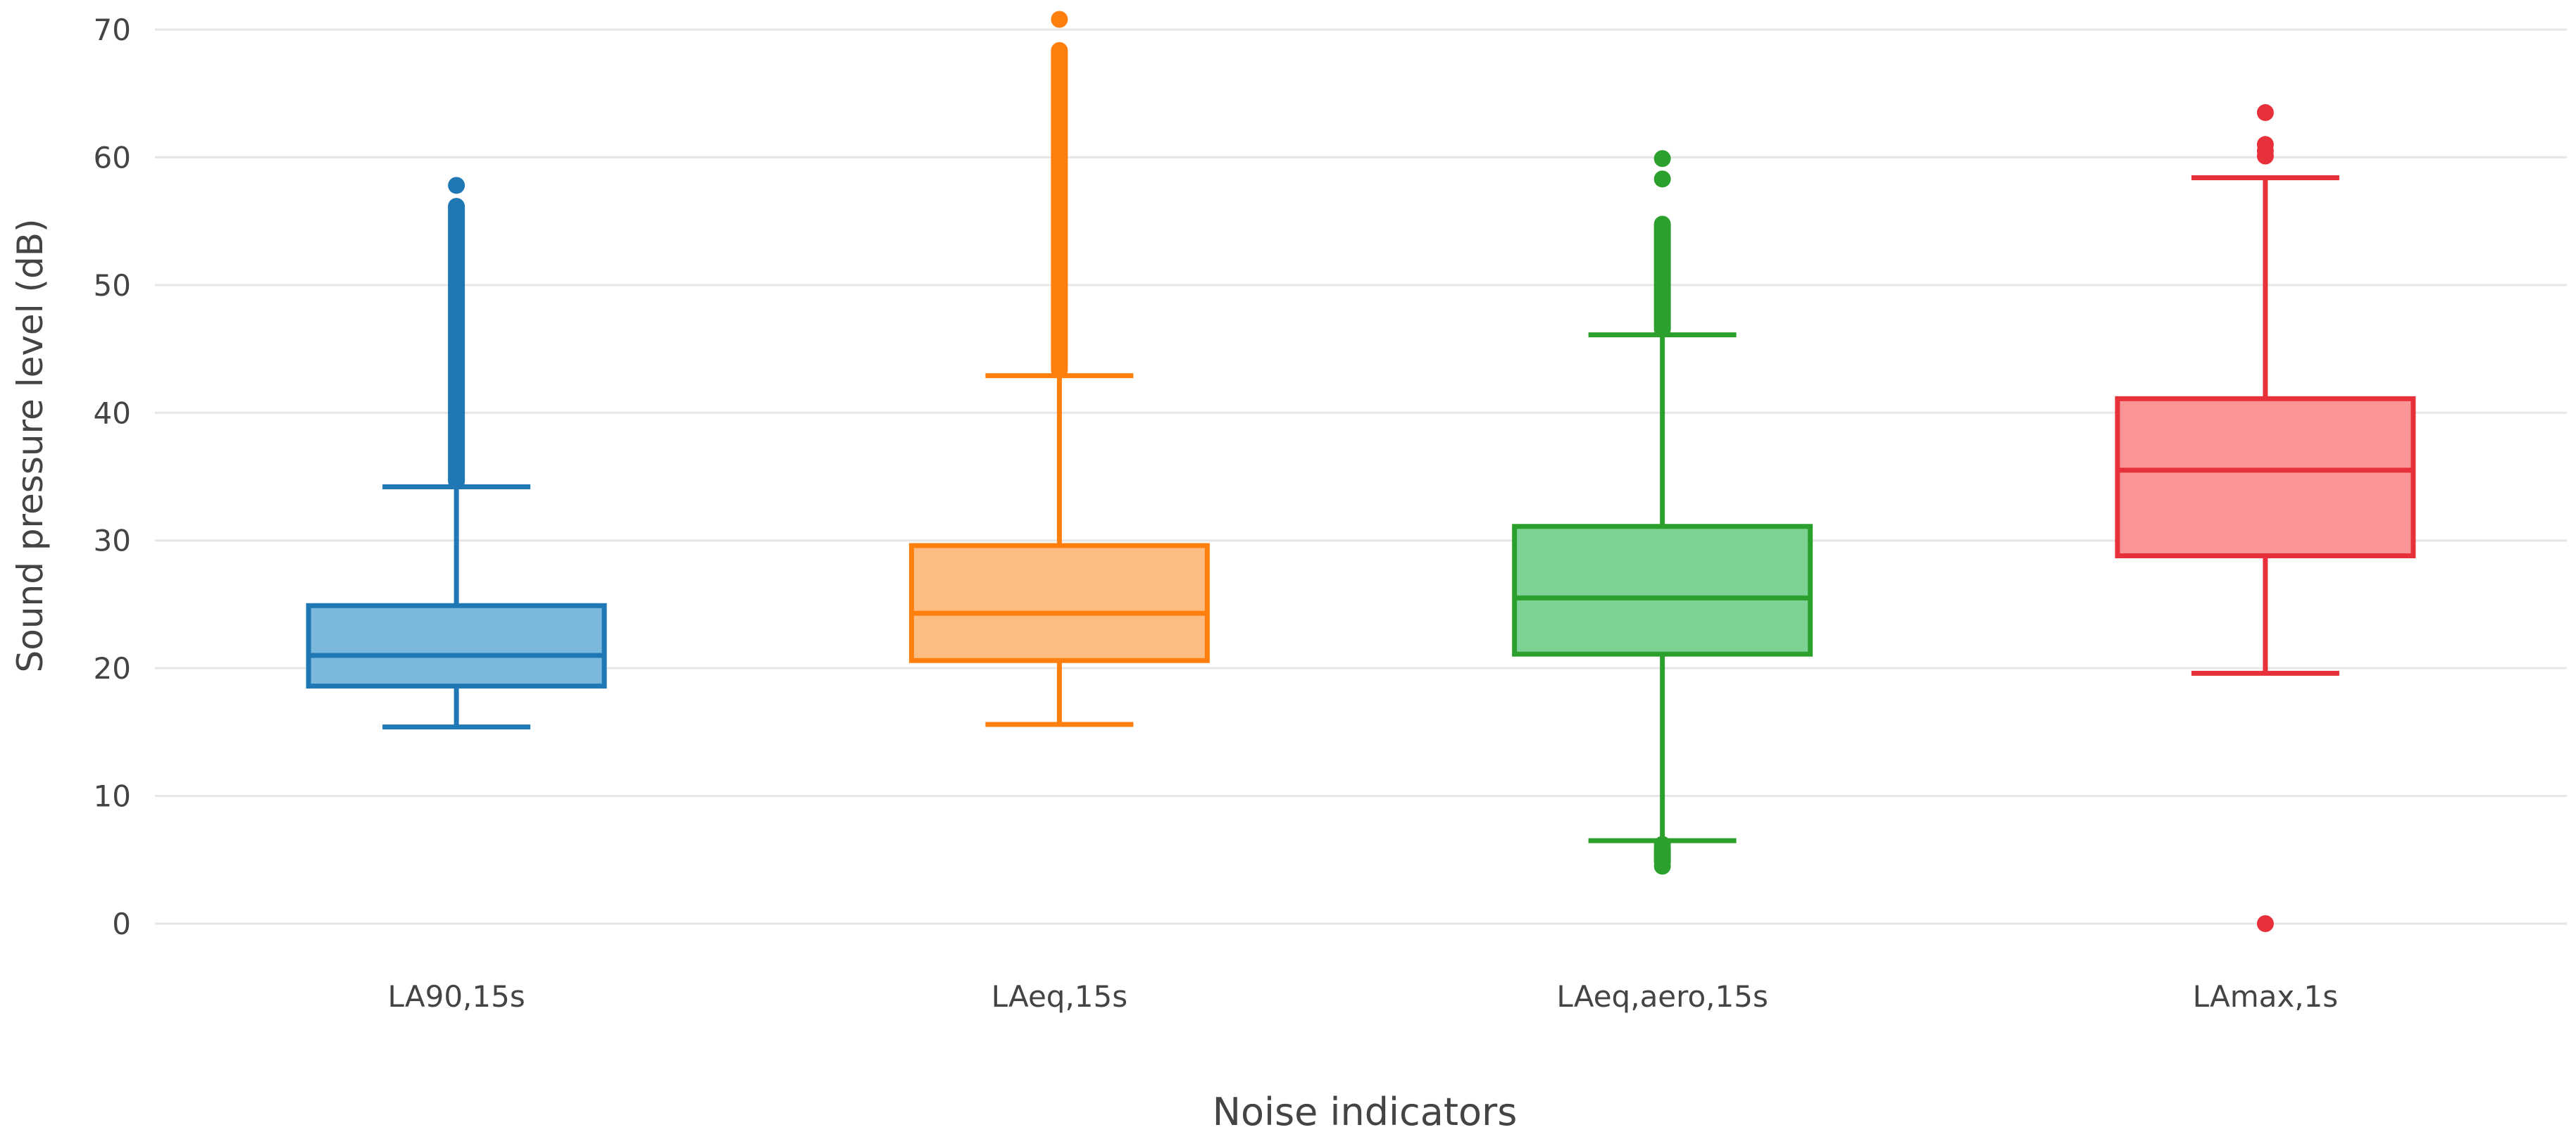  What do you see at coordinates (112, 668) in the screenshot?
I see `y-tick-label-20: 20` at bounding box center [112, 668].